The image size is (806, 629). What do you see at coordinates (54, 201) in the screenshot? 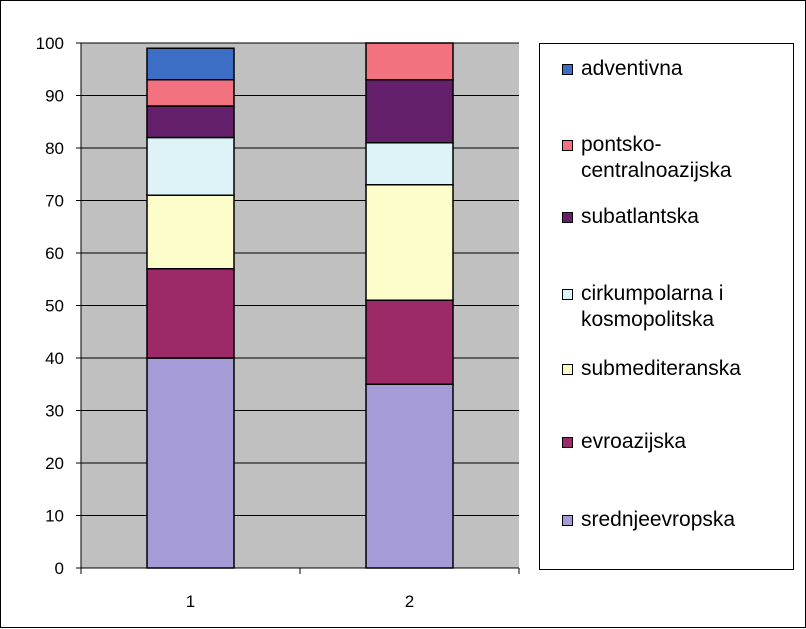
I see `y-tick-label: 70` at bounding box center [54, 201].